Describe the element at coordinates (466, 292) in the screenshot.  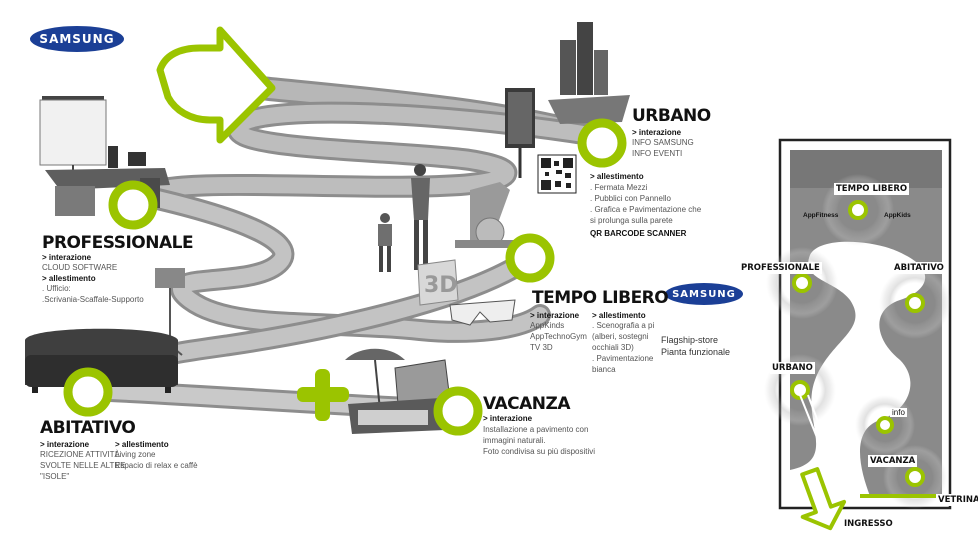
I see `tv-3d-illustration: 3D` at that location.